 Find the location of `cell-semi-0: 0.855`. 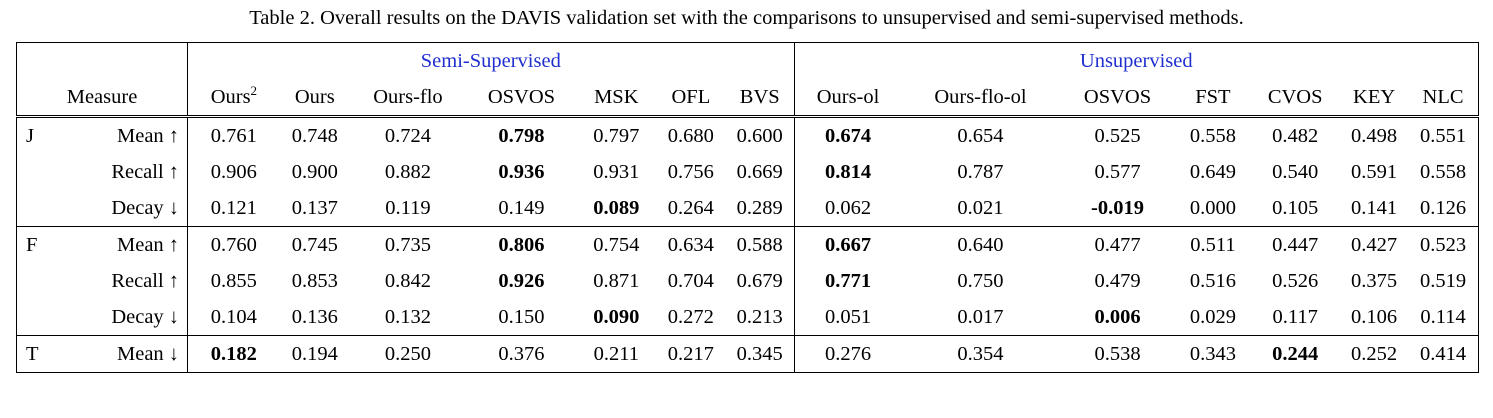

cell-semi-0: 0.855 is located at coordinates (233, 281).